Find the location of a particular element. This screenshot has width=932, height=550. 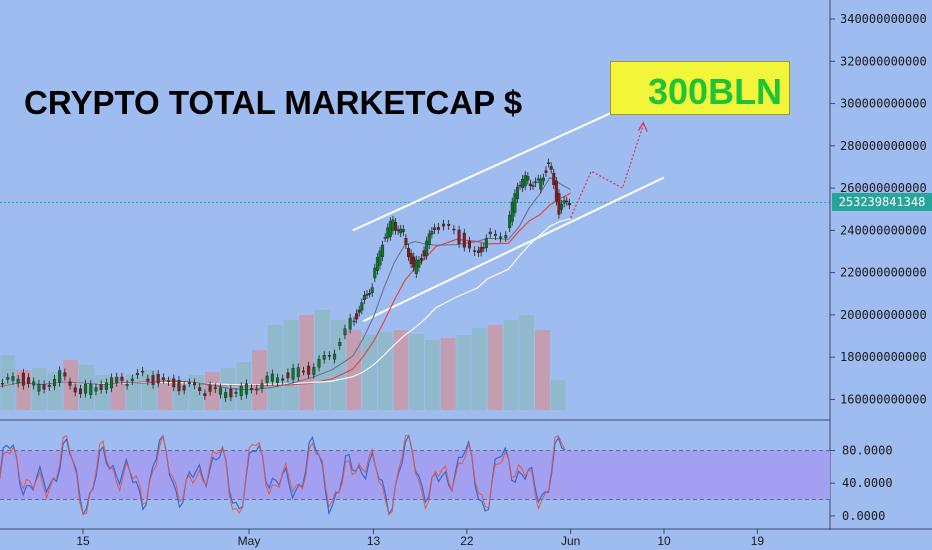

price-tick-label: 280000000000 is located at coordinates (883, 146).